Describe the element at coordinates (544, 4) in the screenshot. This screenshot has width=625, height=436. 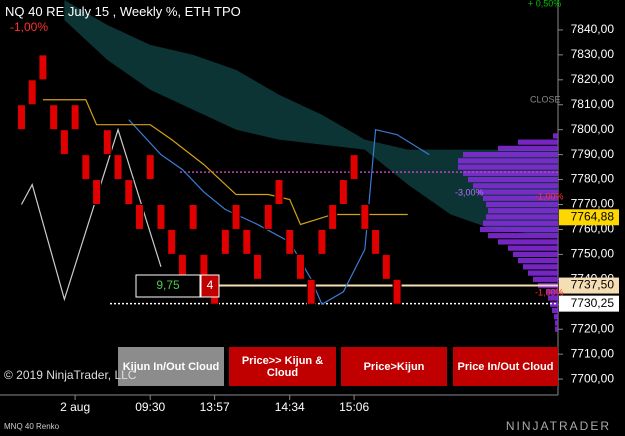
I see `annotation: + 0,50%` at that location.